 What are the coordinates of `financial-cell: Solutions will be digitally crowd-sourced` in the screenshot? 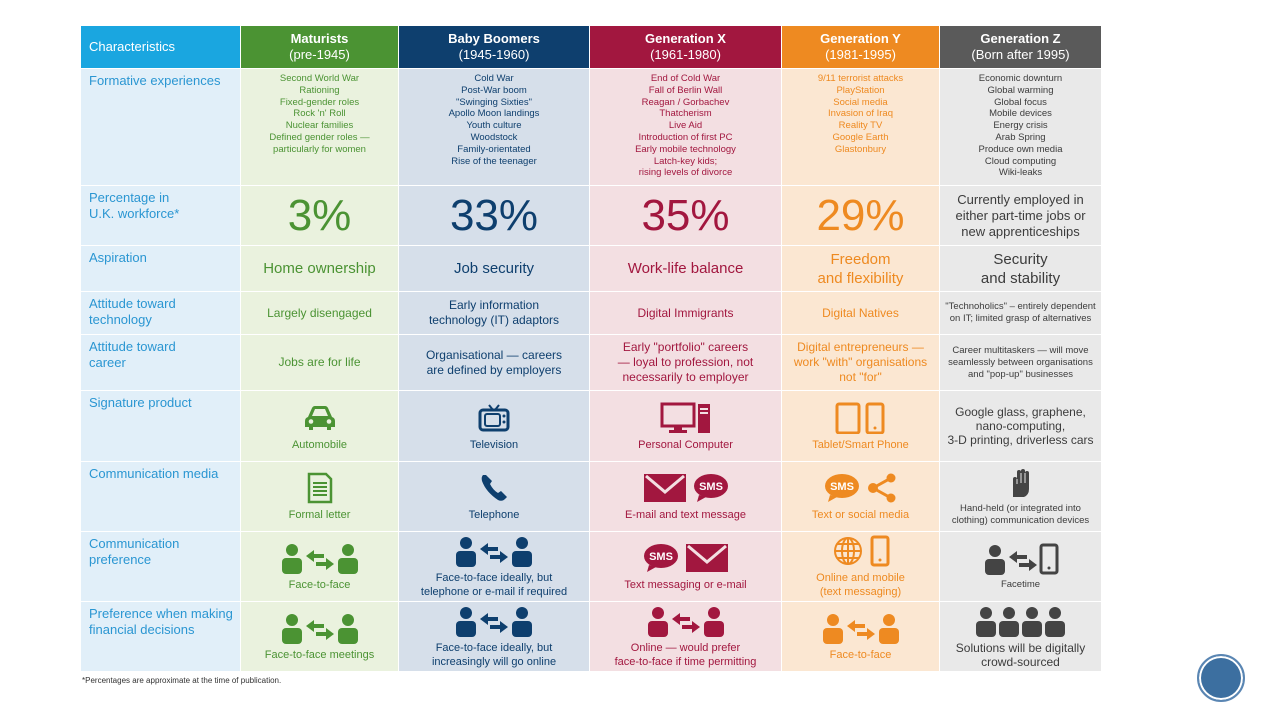 It's located at (1020, 636).